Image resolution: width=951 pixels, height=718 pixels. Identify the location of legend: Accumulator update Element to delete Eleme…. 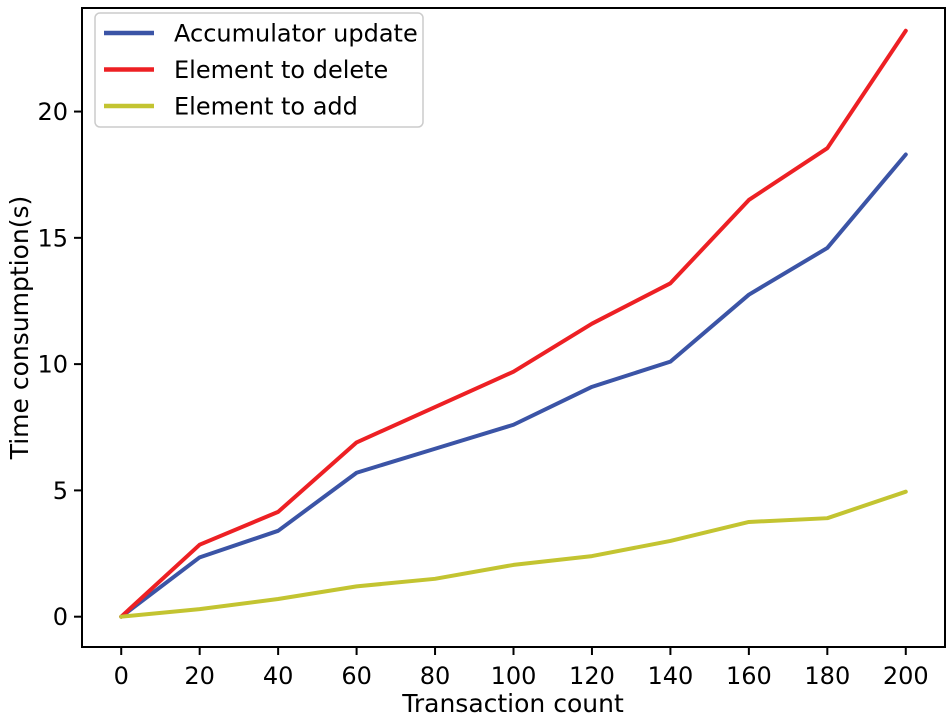
(259, 70).